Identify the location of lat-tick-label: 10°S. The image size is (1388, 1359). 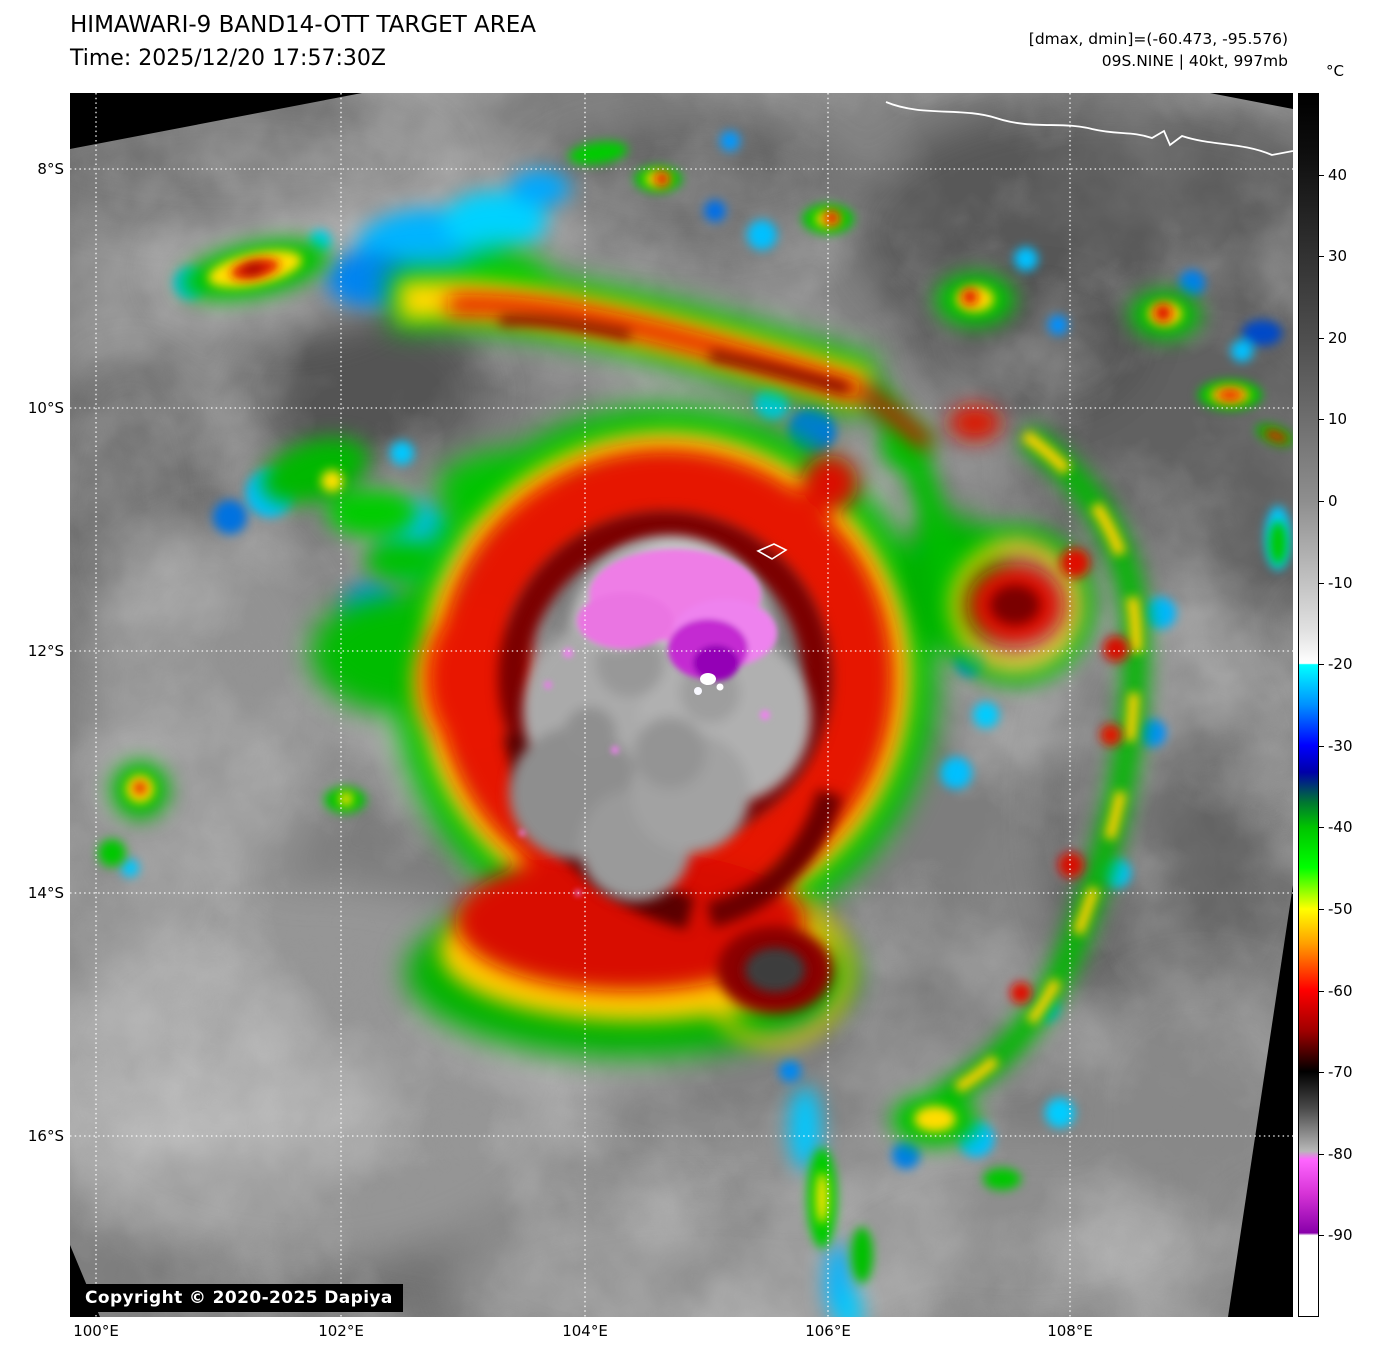
(45, 408).